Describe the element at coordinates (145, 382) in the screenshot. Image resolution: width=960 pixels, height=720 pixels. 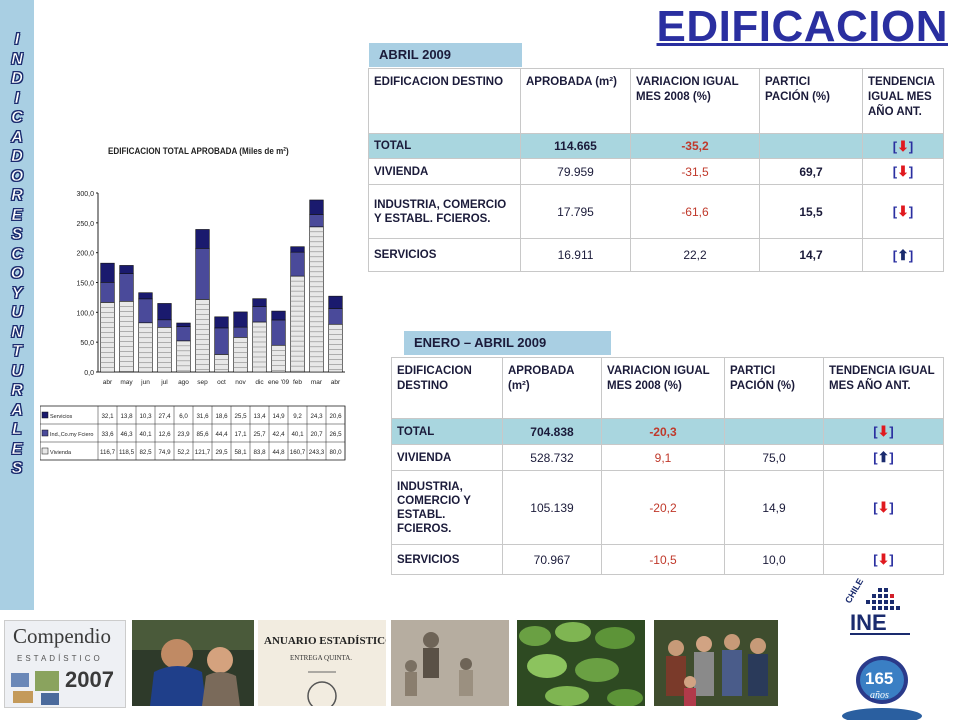
I see `x-tick-label: jun` at that location.